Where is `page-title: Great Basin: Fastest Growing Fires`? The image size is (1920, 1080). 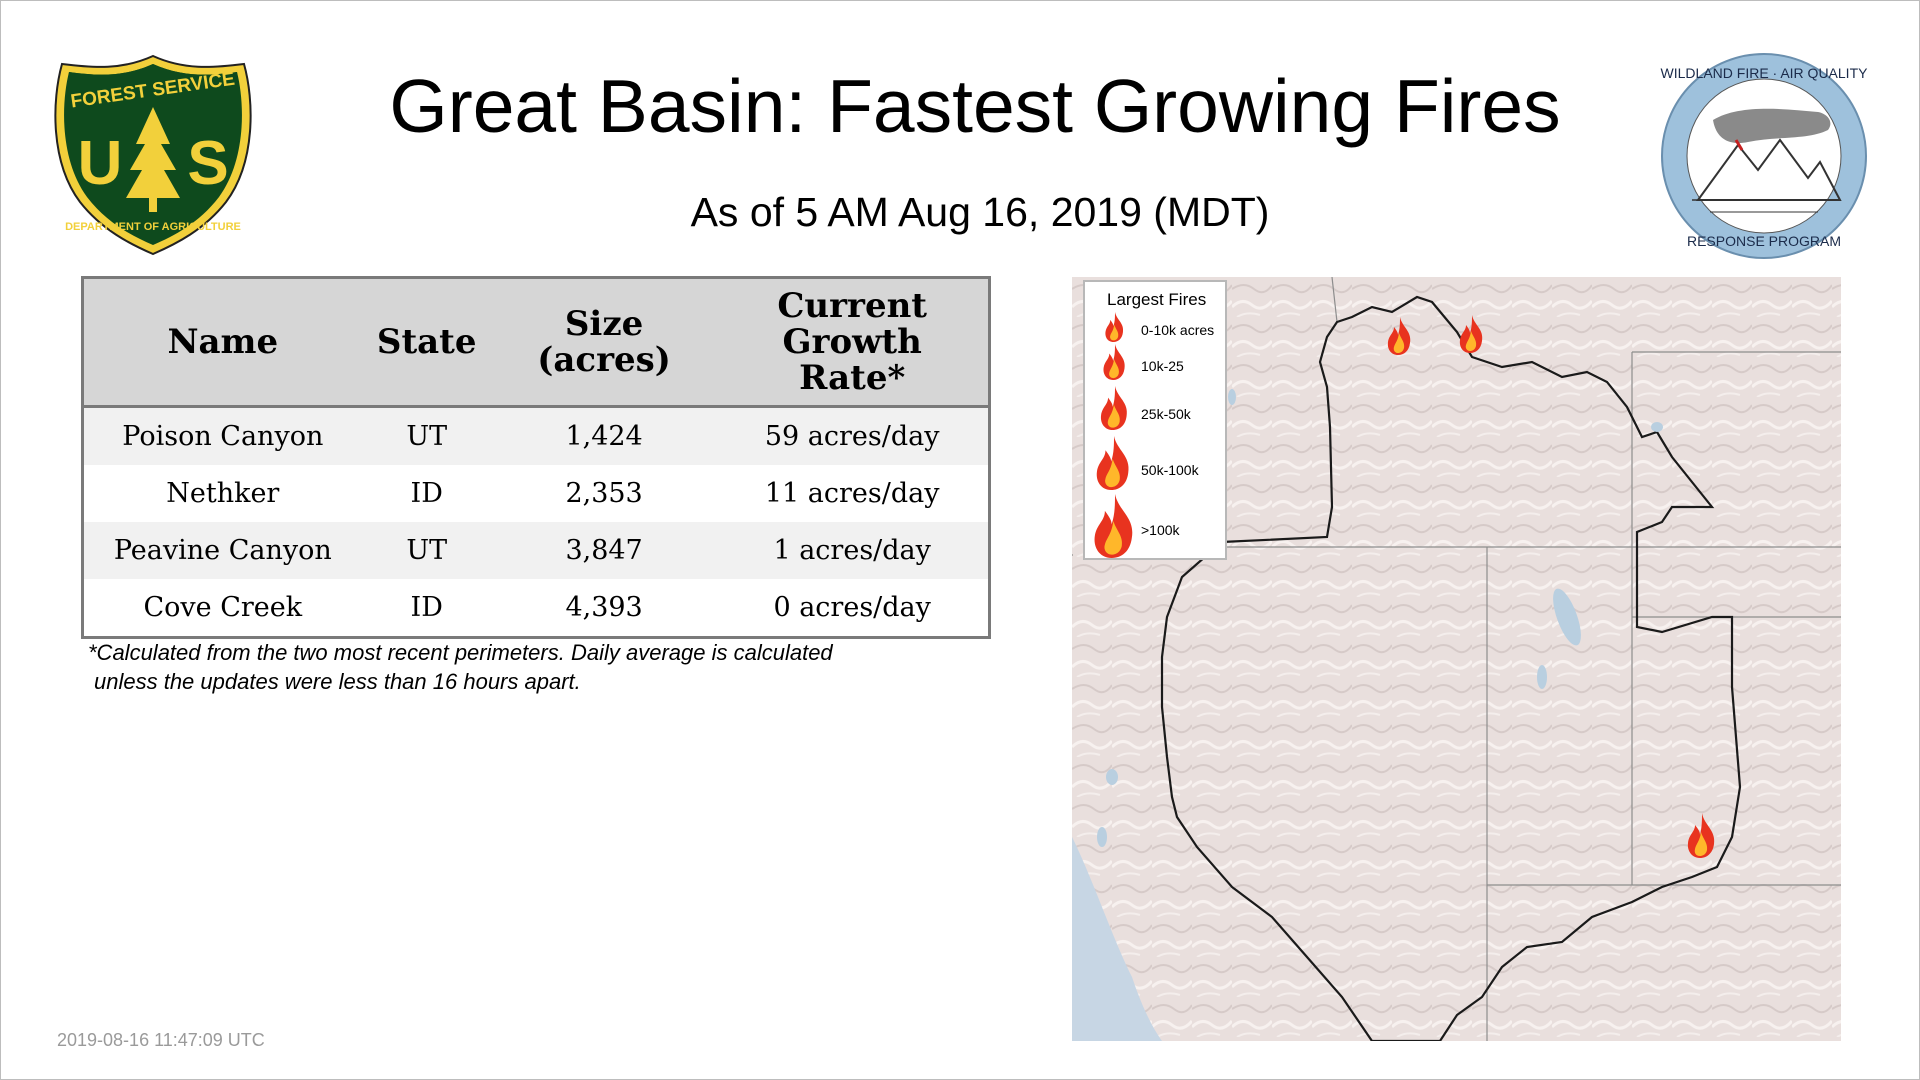 page-title: Great Basin: Fastest Growing Fires is located at coordinates (975, 106).